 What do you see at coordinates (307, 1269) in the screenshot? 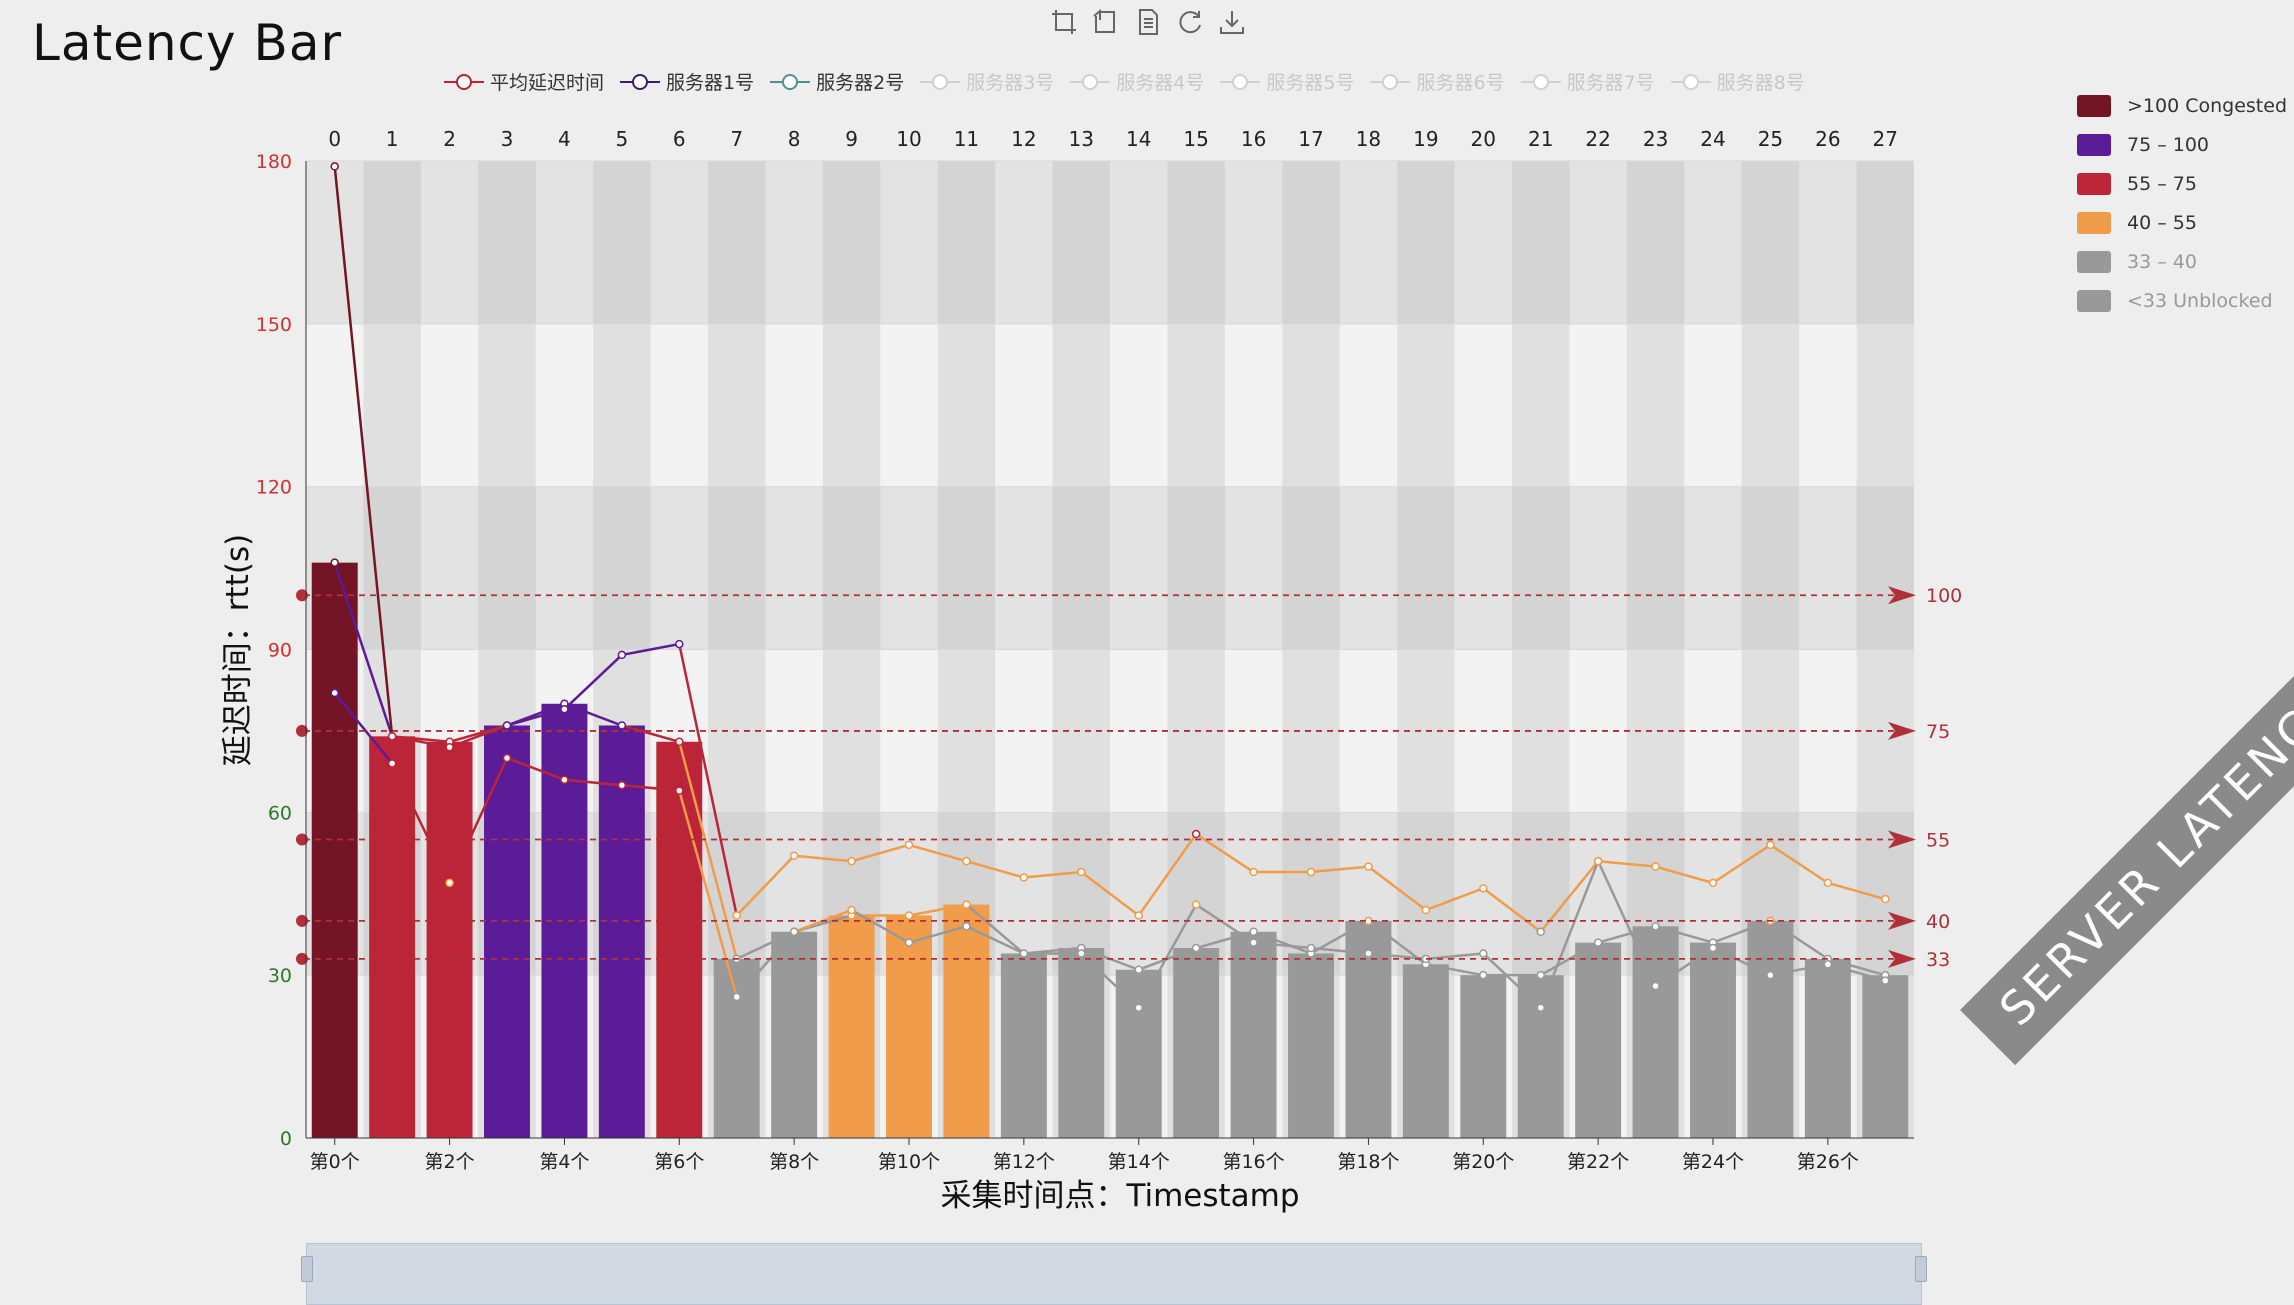
I see `zoom-handle-left` at bounding box center [307, 1269].